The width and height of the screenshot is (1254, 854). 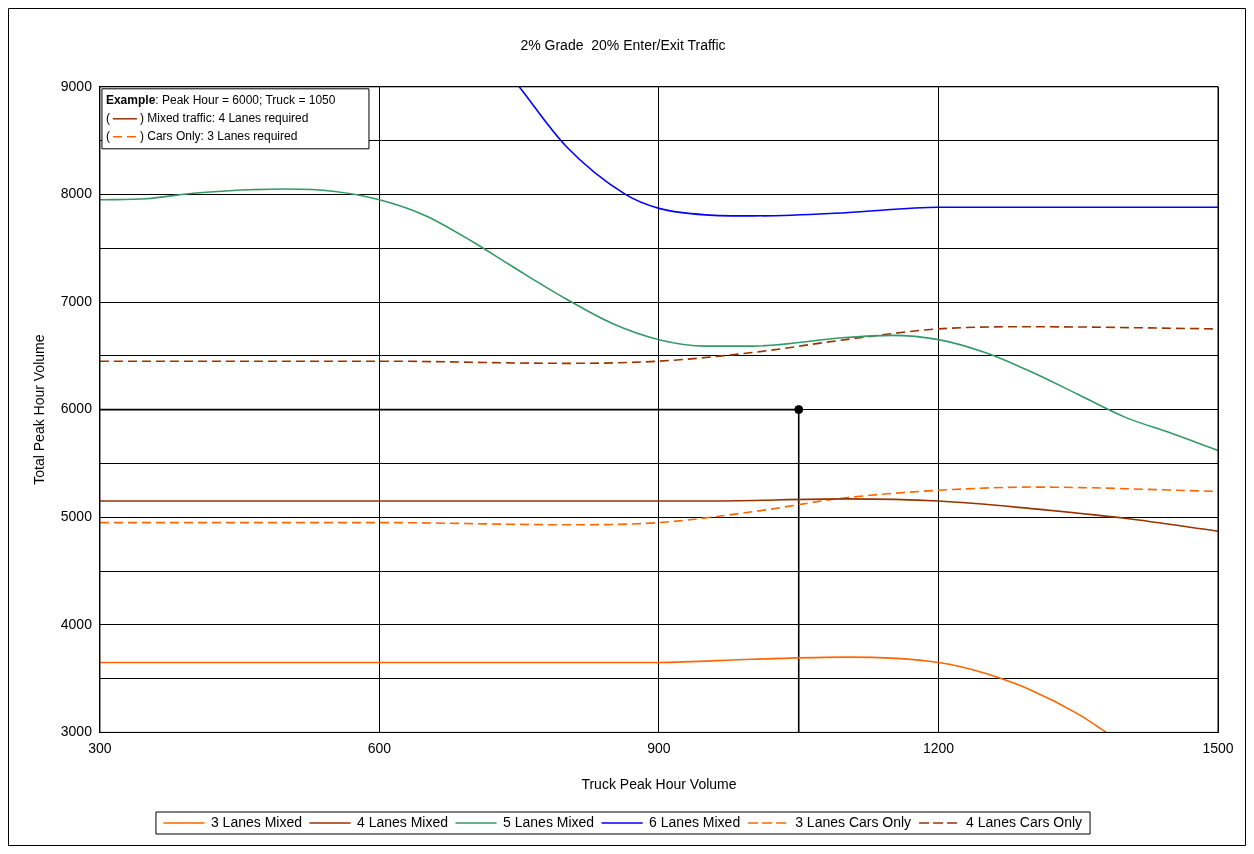 What do you see at coordinates (220, 100) in the screenshot?
I see `annotation: Example: Peak Hour = 6000; Truck = 1050` at bounding box center [220, 100].